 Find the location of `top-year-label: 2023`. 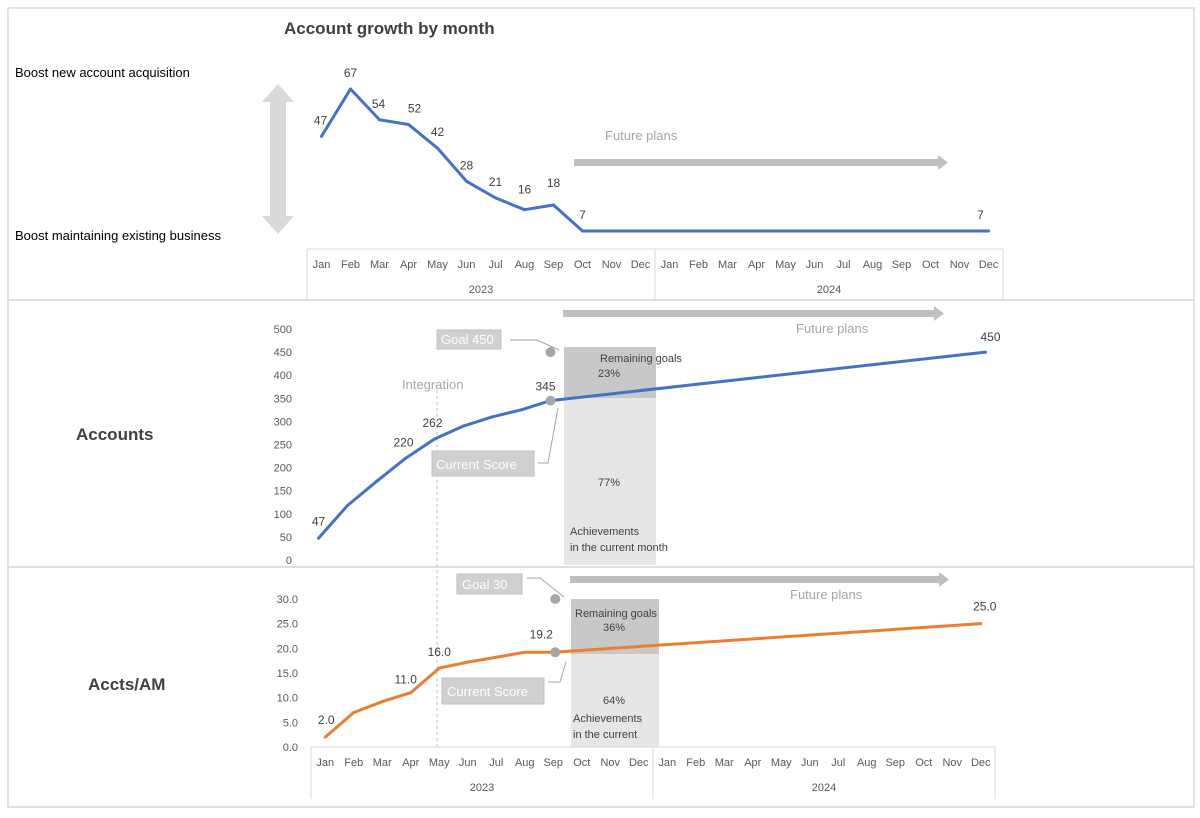

top-year-label: 2023 is located at coordinates (481, 290).